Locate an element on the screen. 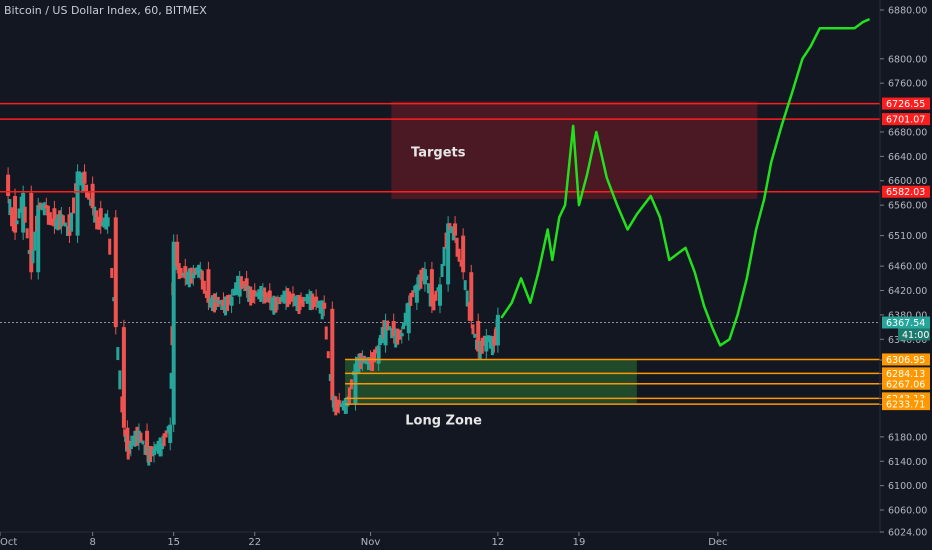  y-tick-label: 6800.00 is located at coordinates (907, 59).